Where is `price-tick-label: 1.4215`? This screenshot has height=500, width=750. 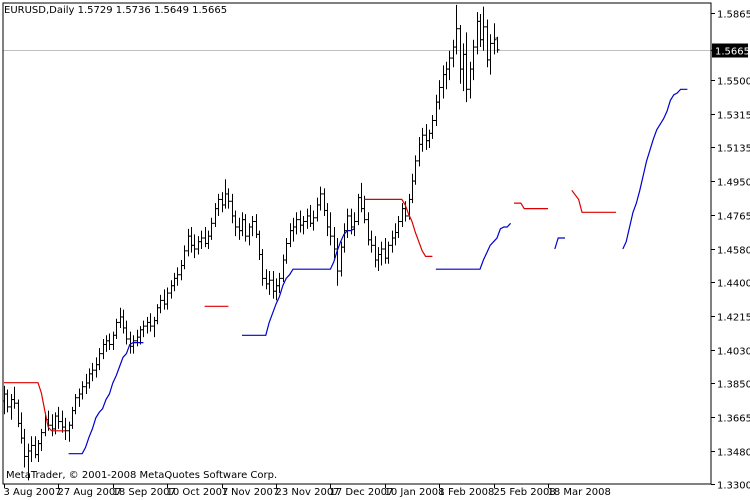
price-tick-label: 1.4215 is located at coordinates (733, 318).